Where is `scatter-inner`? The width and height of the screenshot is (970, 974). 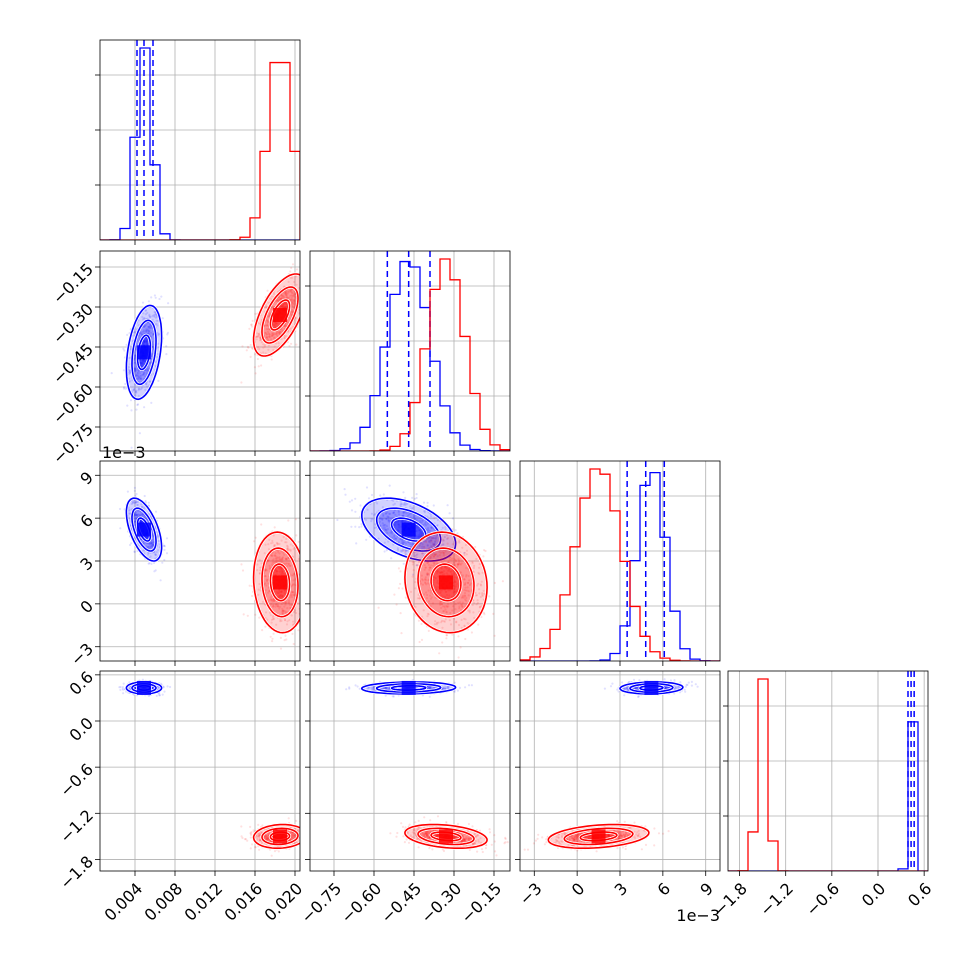
scatter-inner is located at coordinates (216, 768).